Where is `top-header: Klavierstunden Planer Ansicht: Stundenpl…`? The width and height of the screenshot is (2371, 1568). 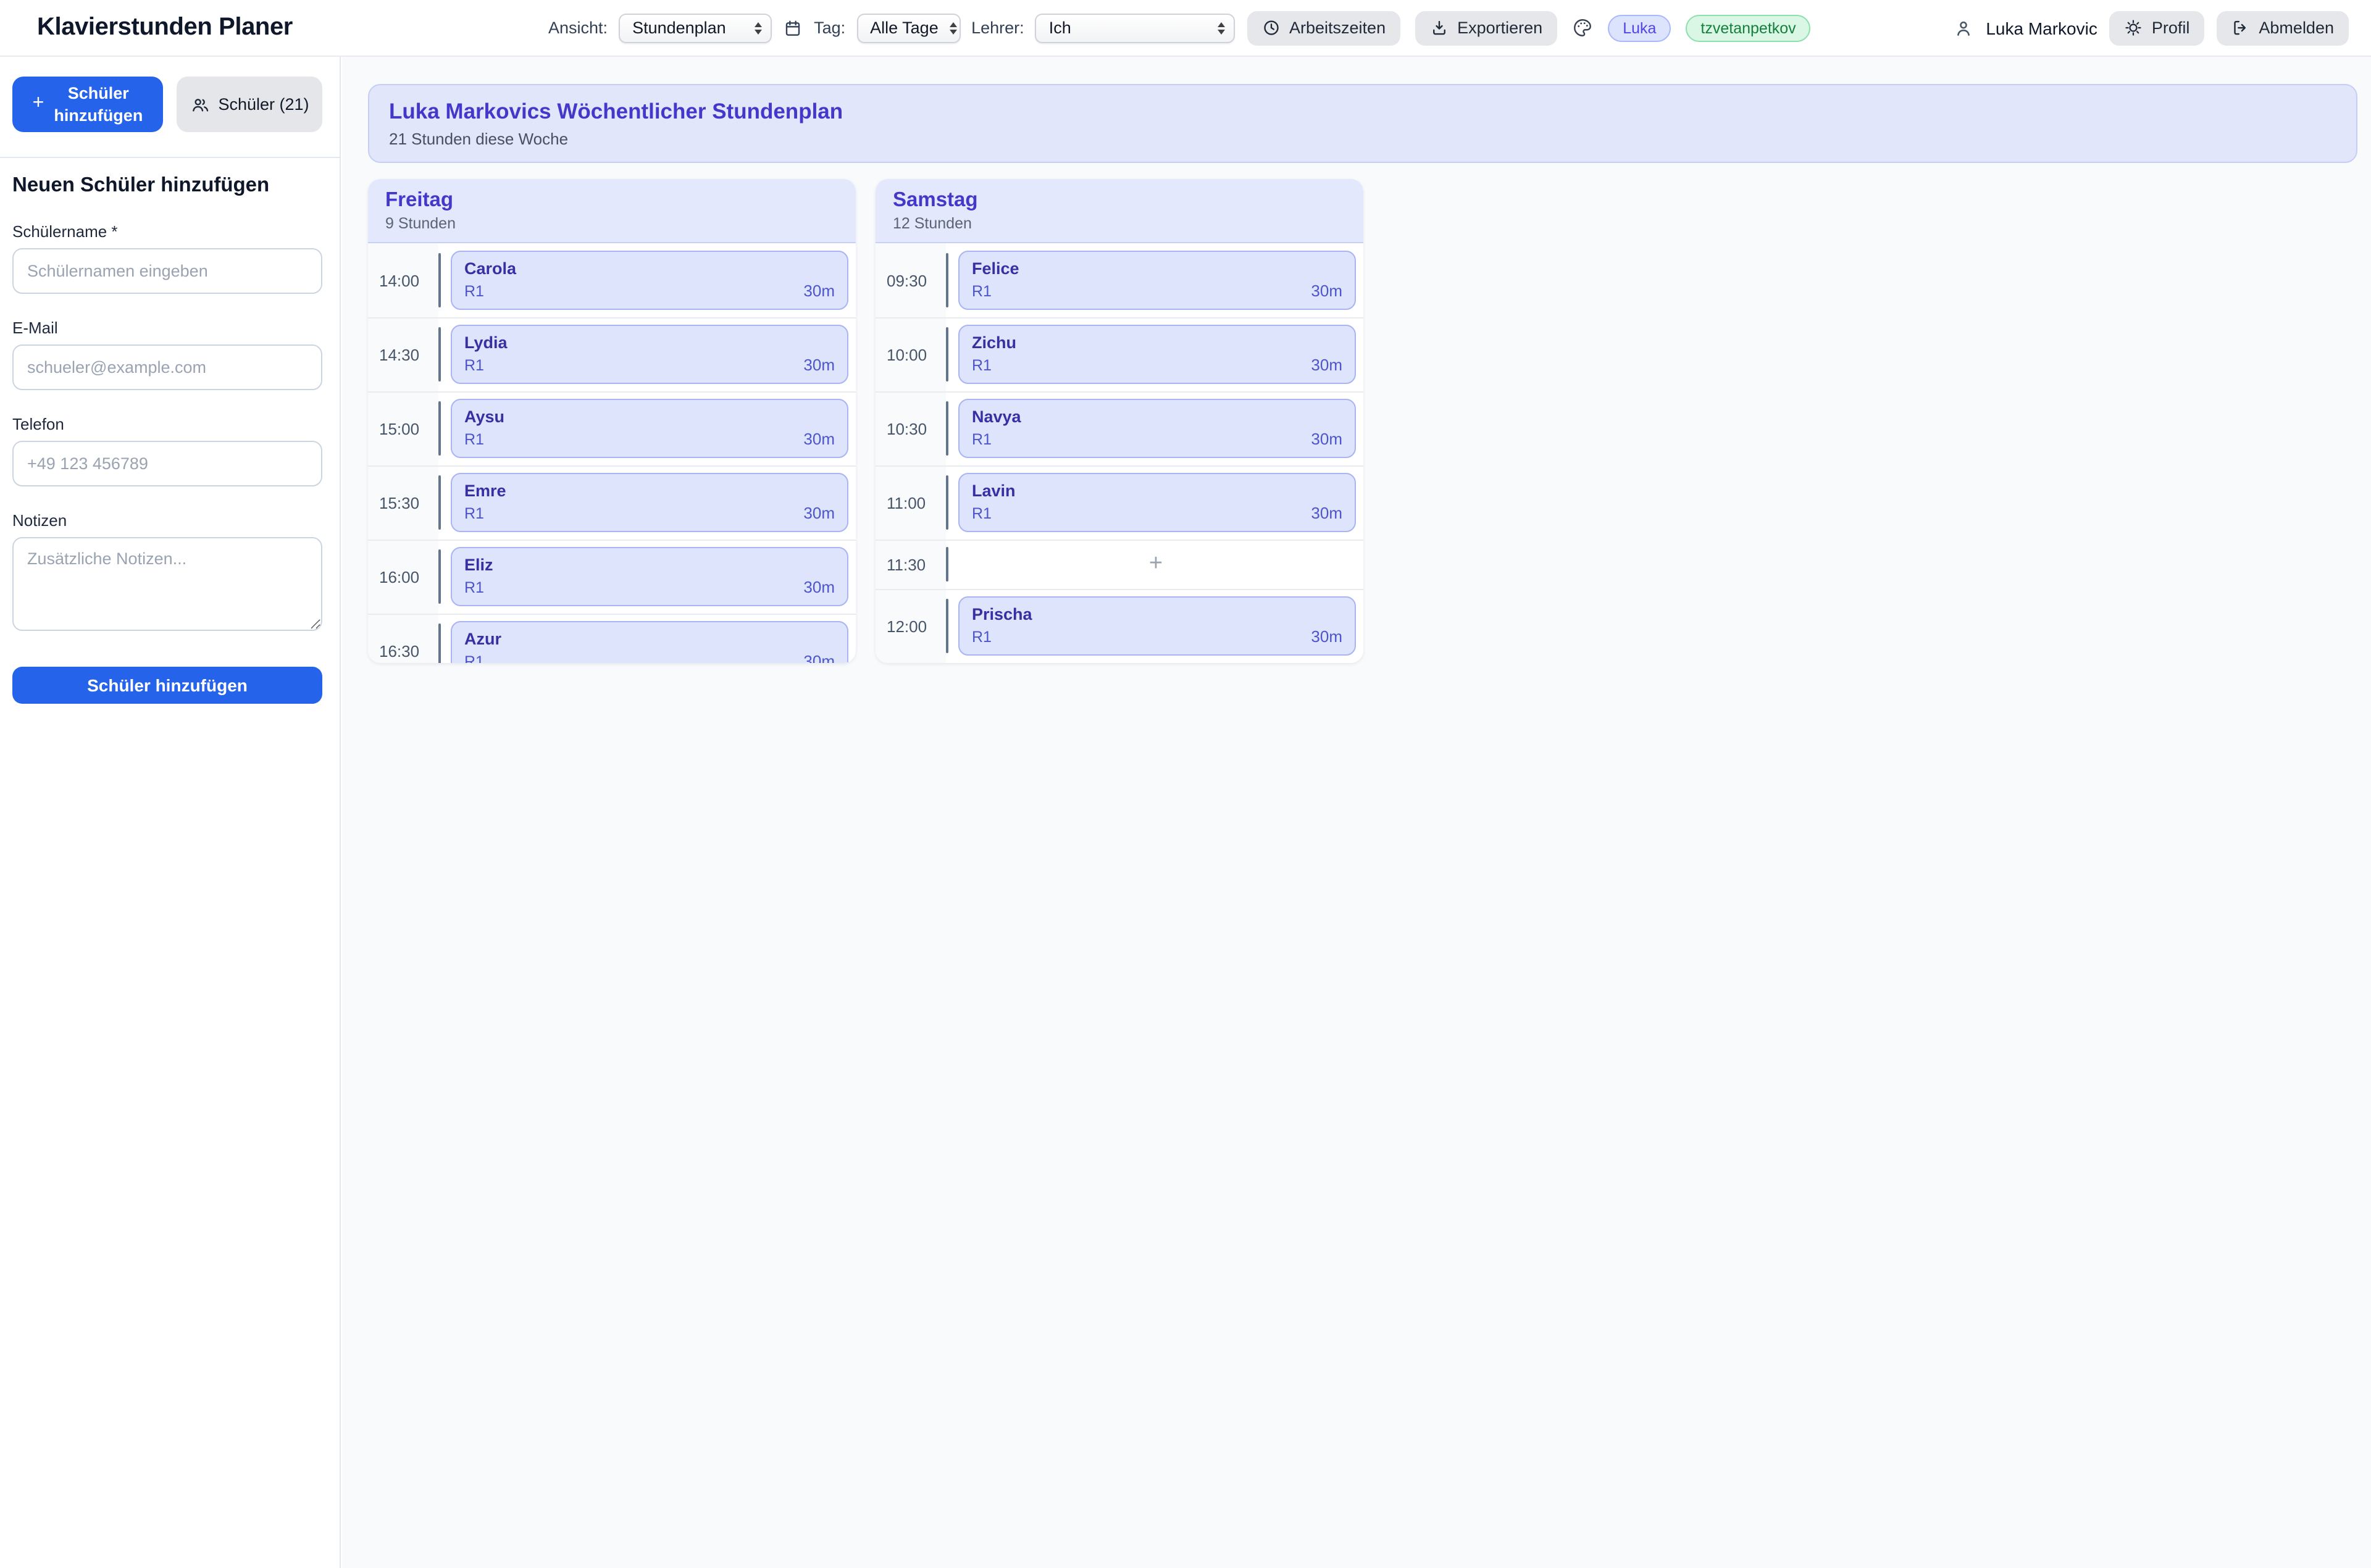
top-header: Klavierstunden Planer Ansicht: Stundenpl… is located at coordinates (1185, 29).